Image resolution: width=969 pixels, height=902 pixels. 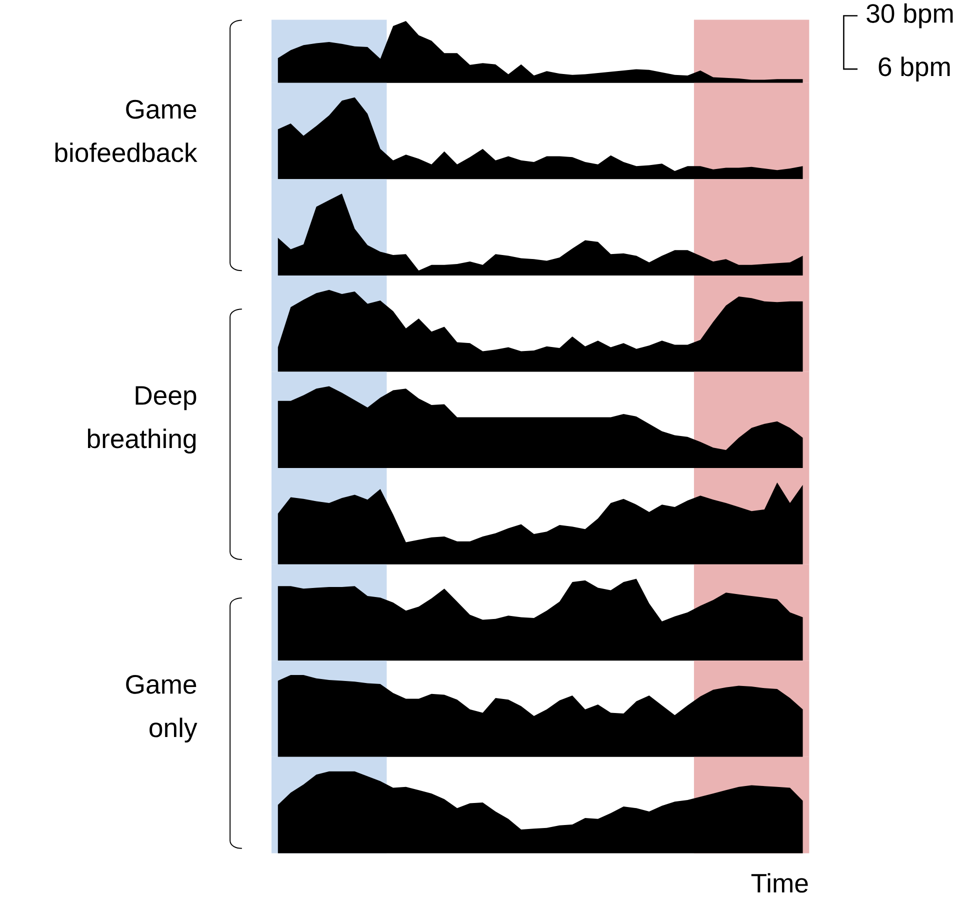 What do you see at coordinates (126, 131) in the screenshot?
I see `text: Game biofeedback` at bounding box center [126, 131].